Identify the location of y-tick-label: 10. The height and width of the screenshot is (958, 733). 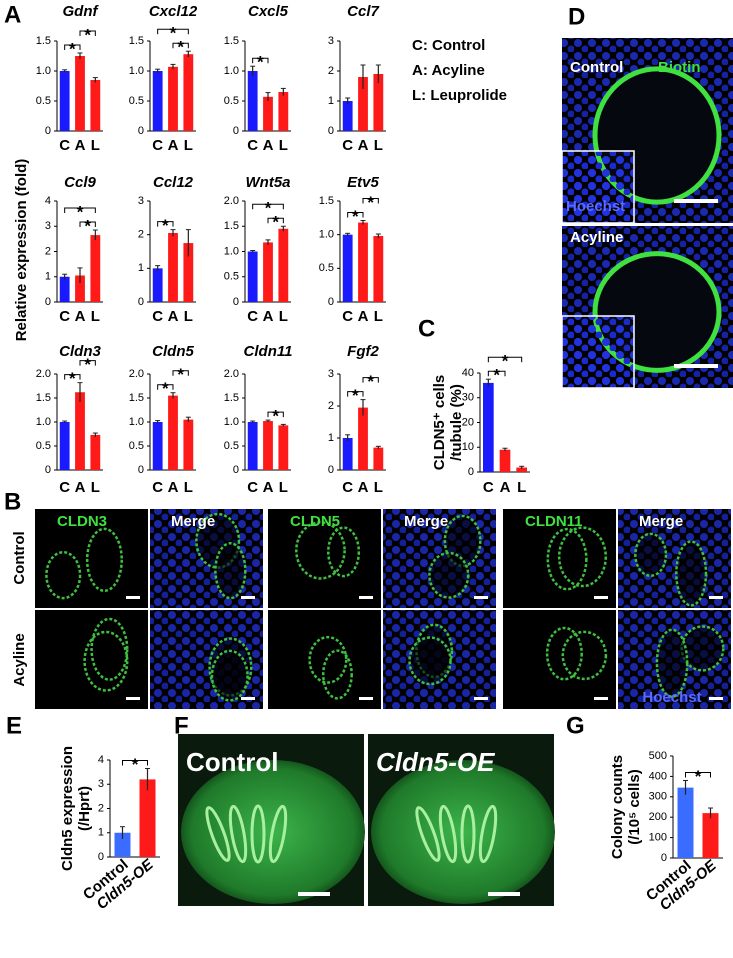
(468, 447).